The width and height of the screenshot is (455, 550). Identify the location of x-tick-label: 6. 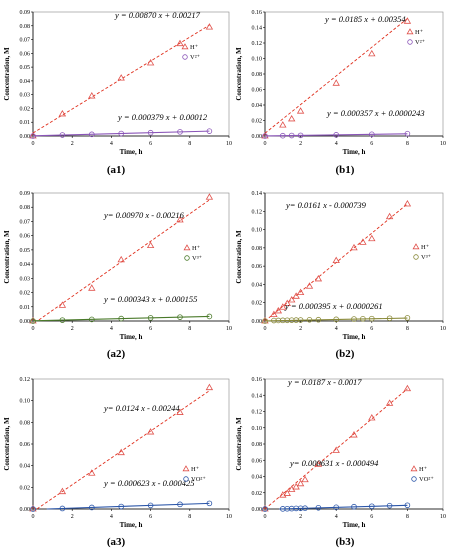
(371, 517).